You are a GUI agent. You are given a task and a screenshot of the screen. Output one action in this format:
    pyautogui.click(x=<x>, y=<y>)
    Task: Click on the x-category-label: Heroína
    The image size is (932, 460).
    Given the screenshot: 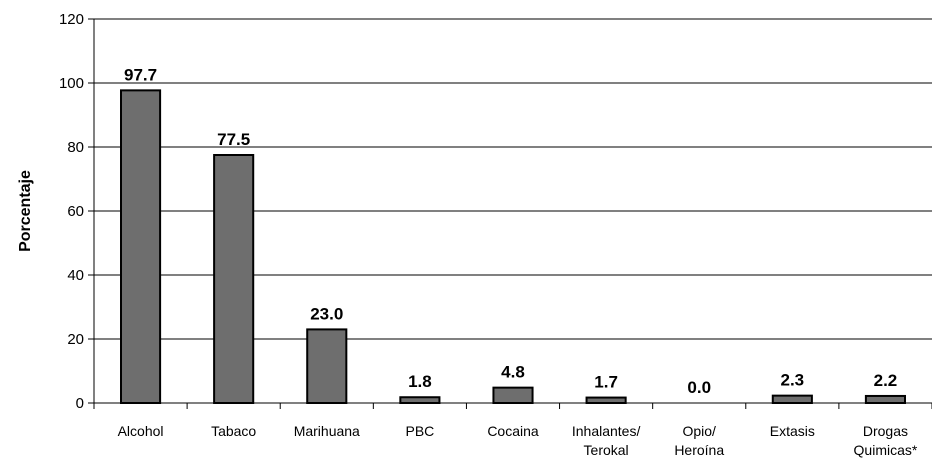 What is the action you would take?
    pyautogui.click(x=699, y=450)
    